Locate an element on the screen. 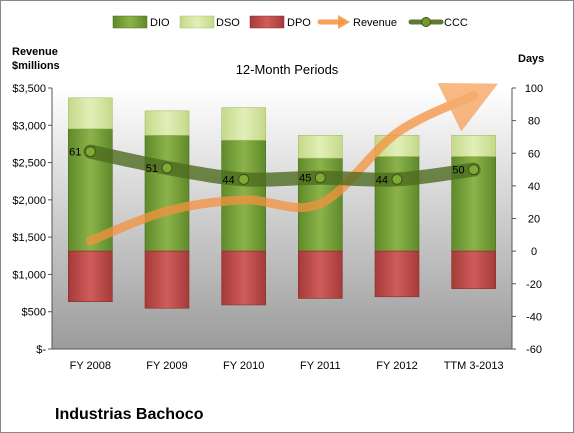 The image size is (574, 433). x-tick-label-4: FY 2012 is located at coordinates (396, 366).